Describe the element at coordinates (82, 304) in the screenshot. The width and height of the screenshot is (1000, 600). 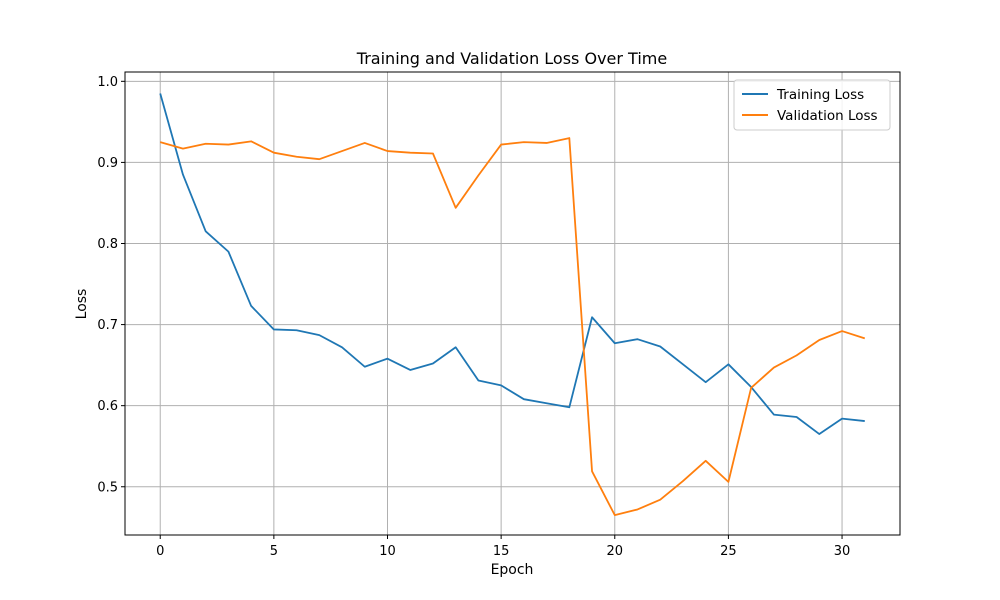
I see `y-axis-label: Loss` at that location.